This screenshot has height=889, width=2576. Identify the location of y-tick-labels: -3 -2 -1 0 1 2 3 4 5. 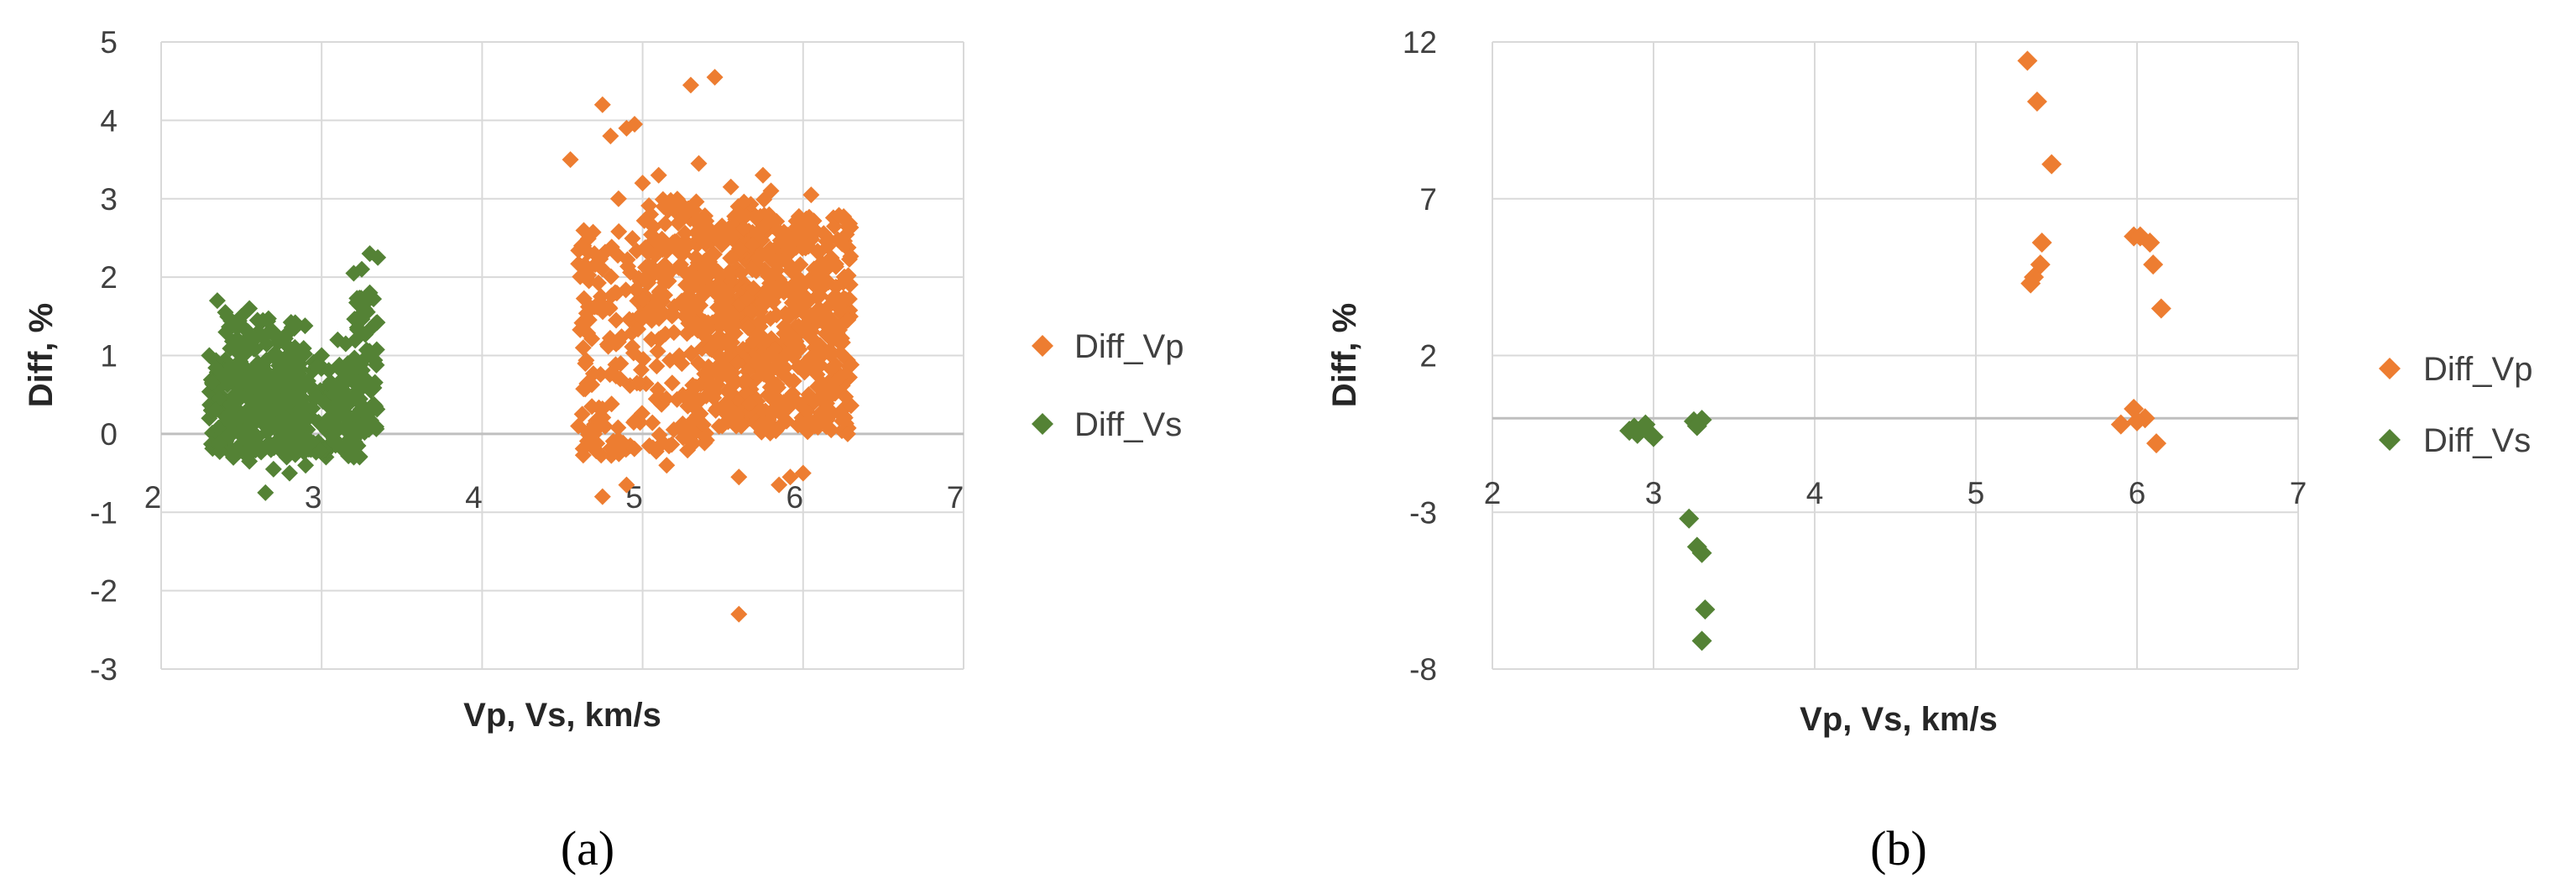
(104, 356).